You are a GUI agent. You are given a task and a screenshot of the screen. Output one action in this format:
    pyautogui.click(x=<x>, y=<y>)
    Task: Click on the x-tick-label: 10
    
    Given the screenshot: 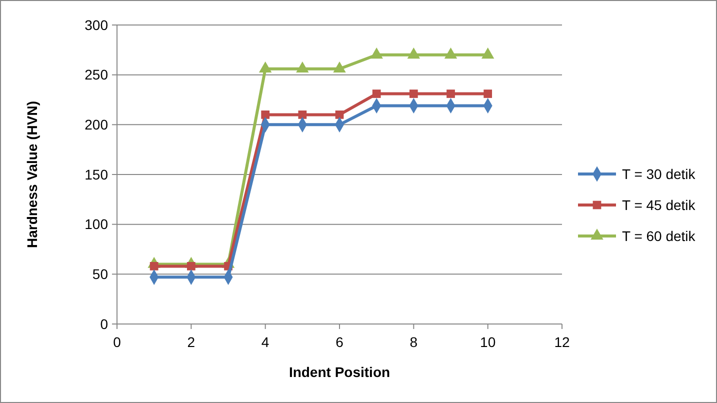 What is the action you would take?
    pyautogui.click(x=488, y=342)
    